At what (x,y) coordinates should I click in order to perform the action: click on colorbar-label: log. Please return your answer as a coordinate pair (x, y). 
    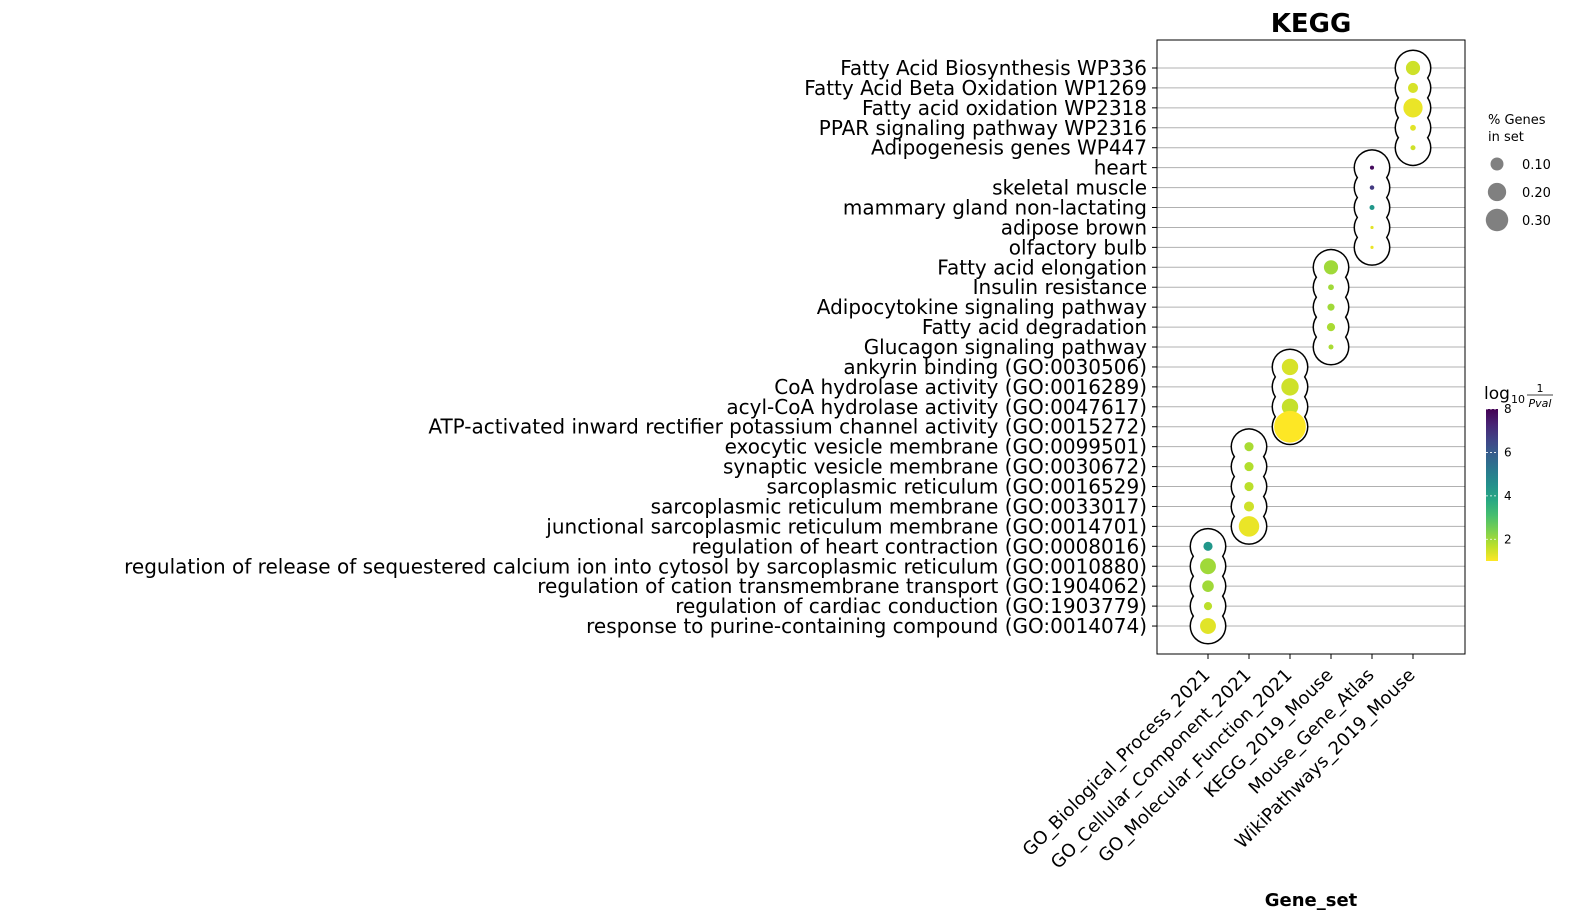
    Looking at the image, I should click on (1497, 394).